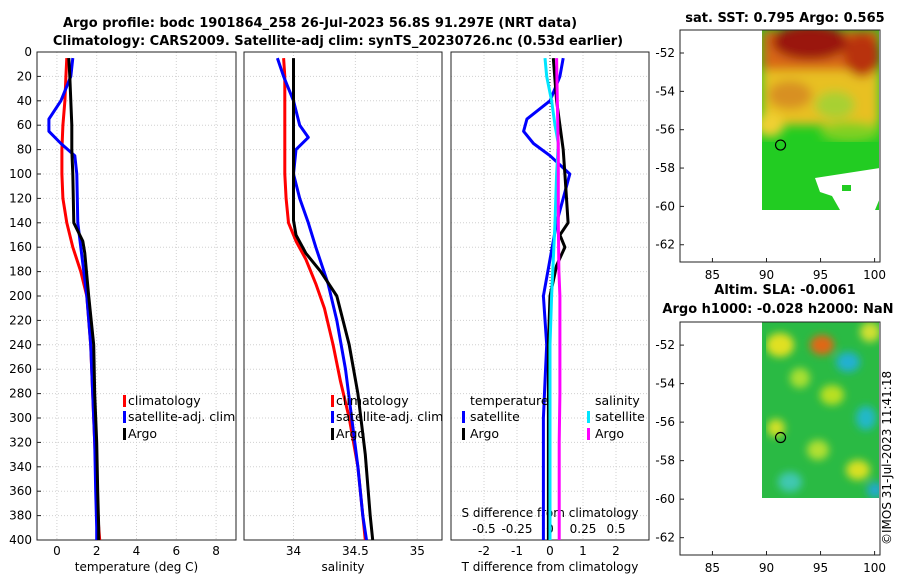  What do you see at coordinates (84, 299) in the screenshot?
I see `series-line-argo` at bounding box center [84, 299].